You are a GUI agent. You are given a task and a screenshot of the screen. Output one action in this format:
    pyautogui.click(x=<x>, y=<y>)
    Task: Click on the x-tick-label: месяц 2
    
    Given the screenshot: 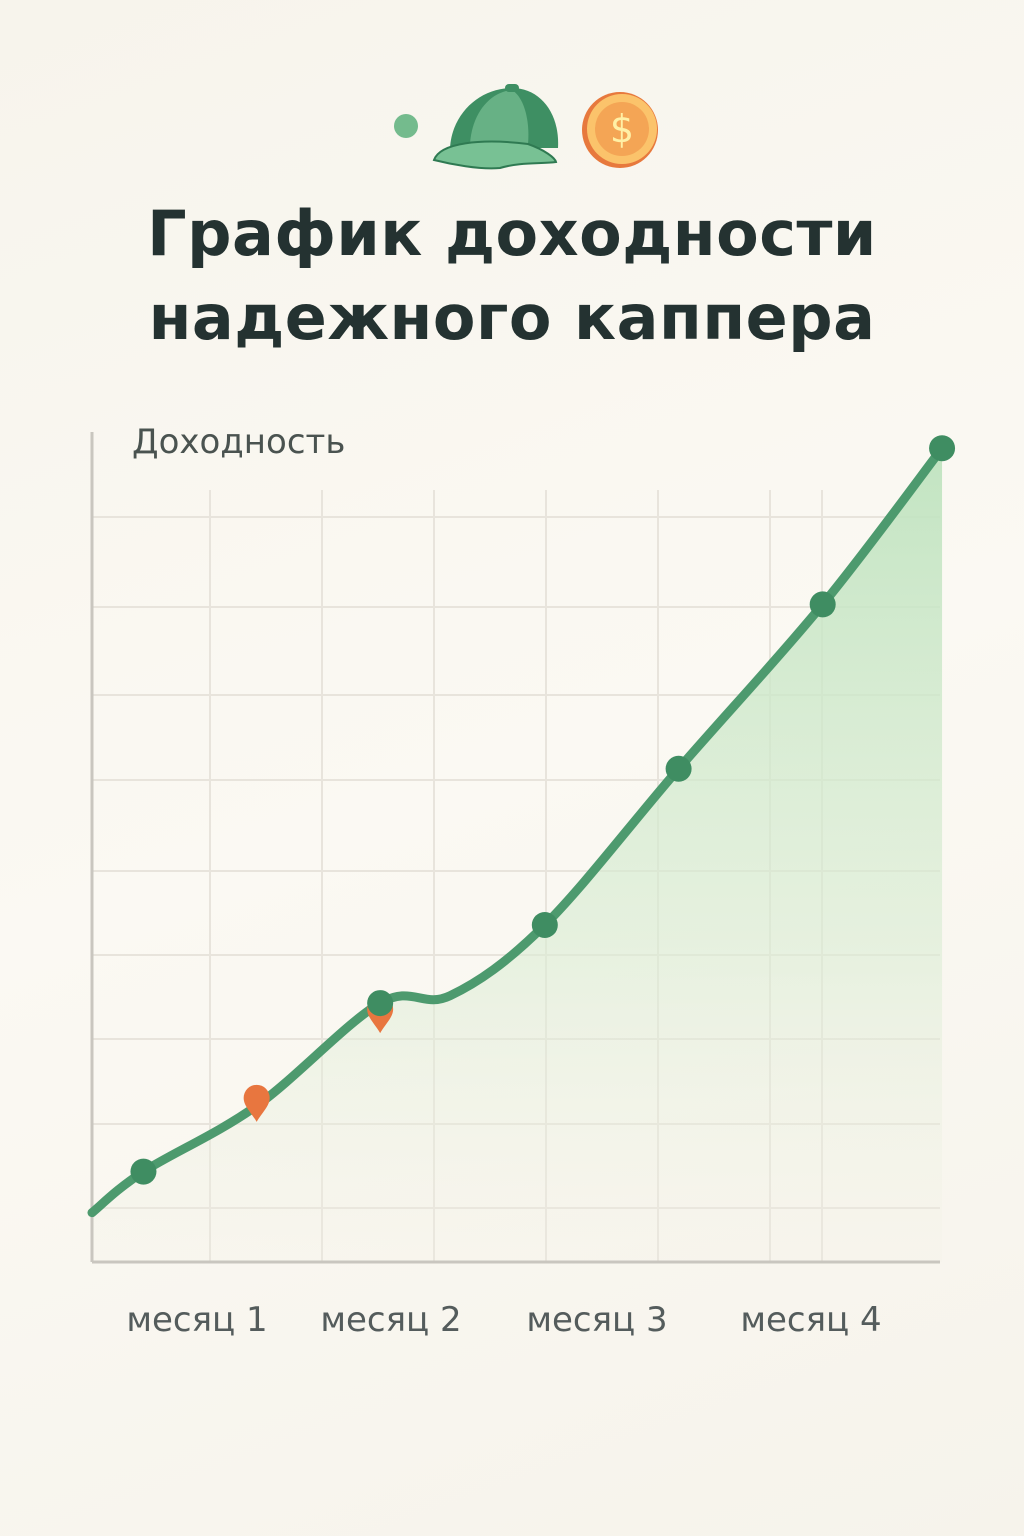 What is the action you would take?
    pyautogui.click(x=390, y=1320)
    